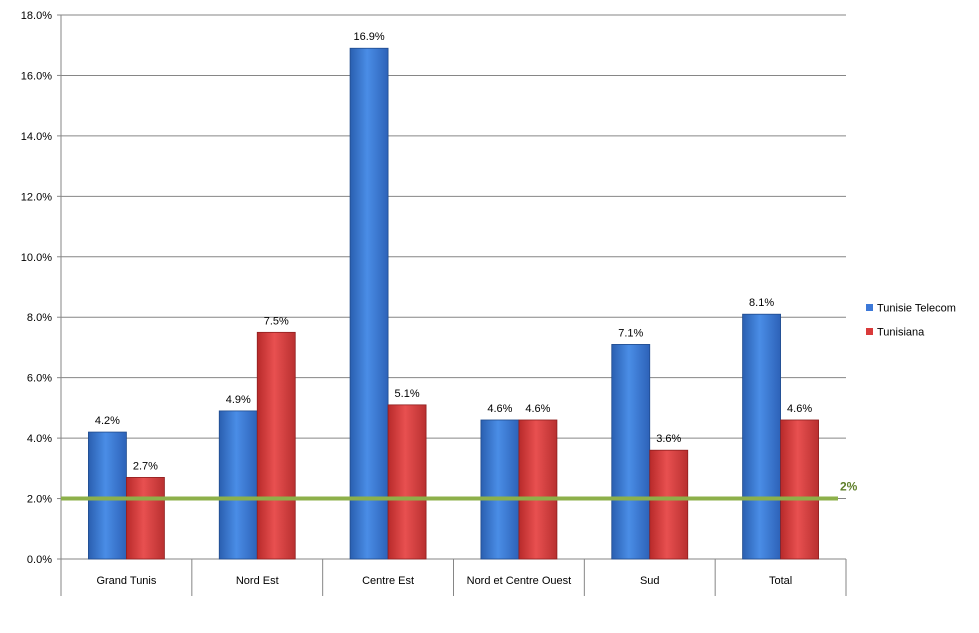  I want to click on data-label: 8.1%, so click(761, 303).